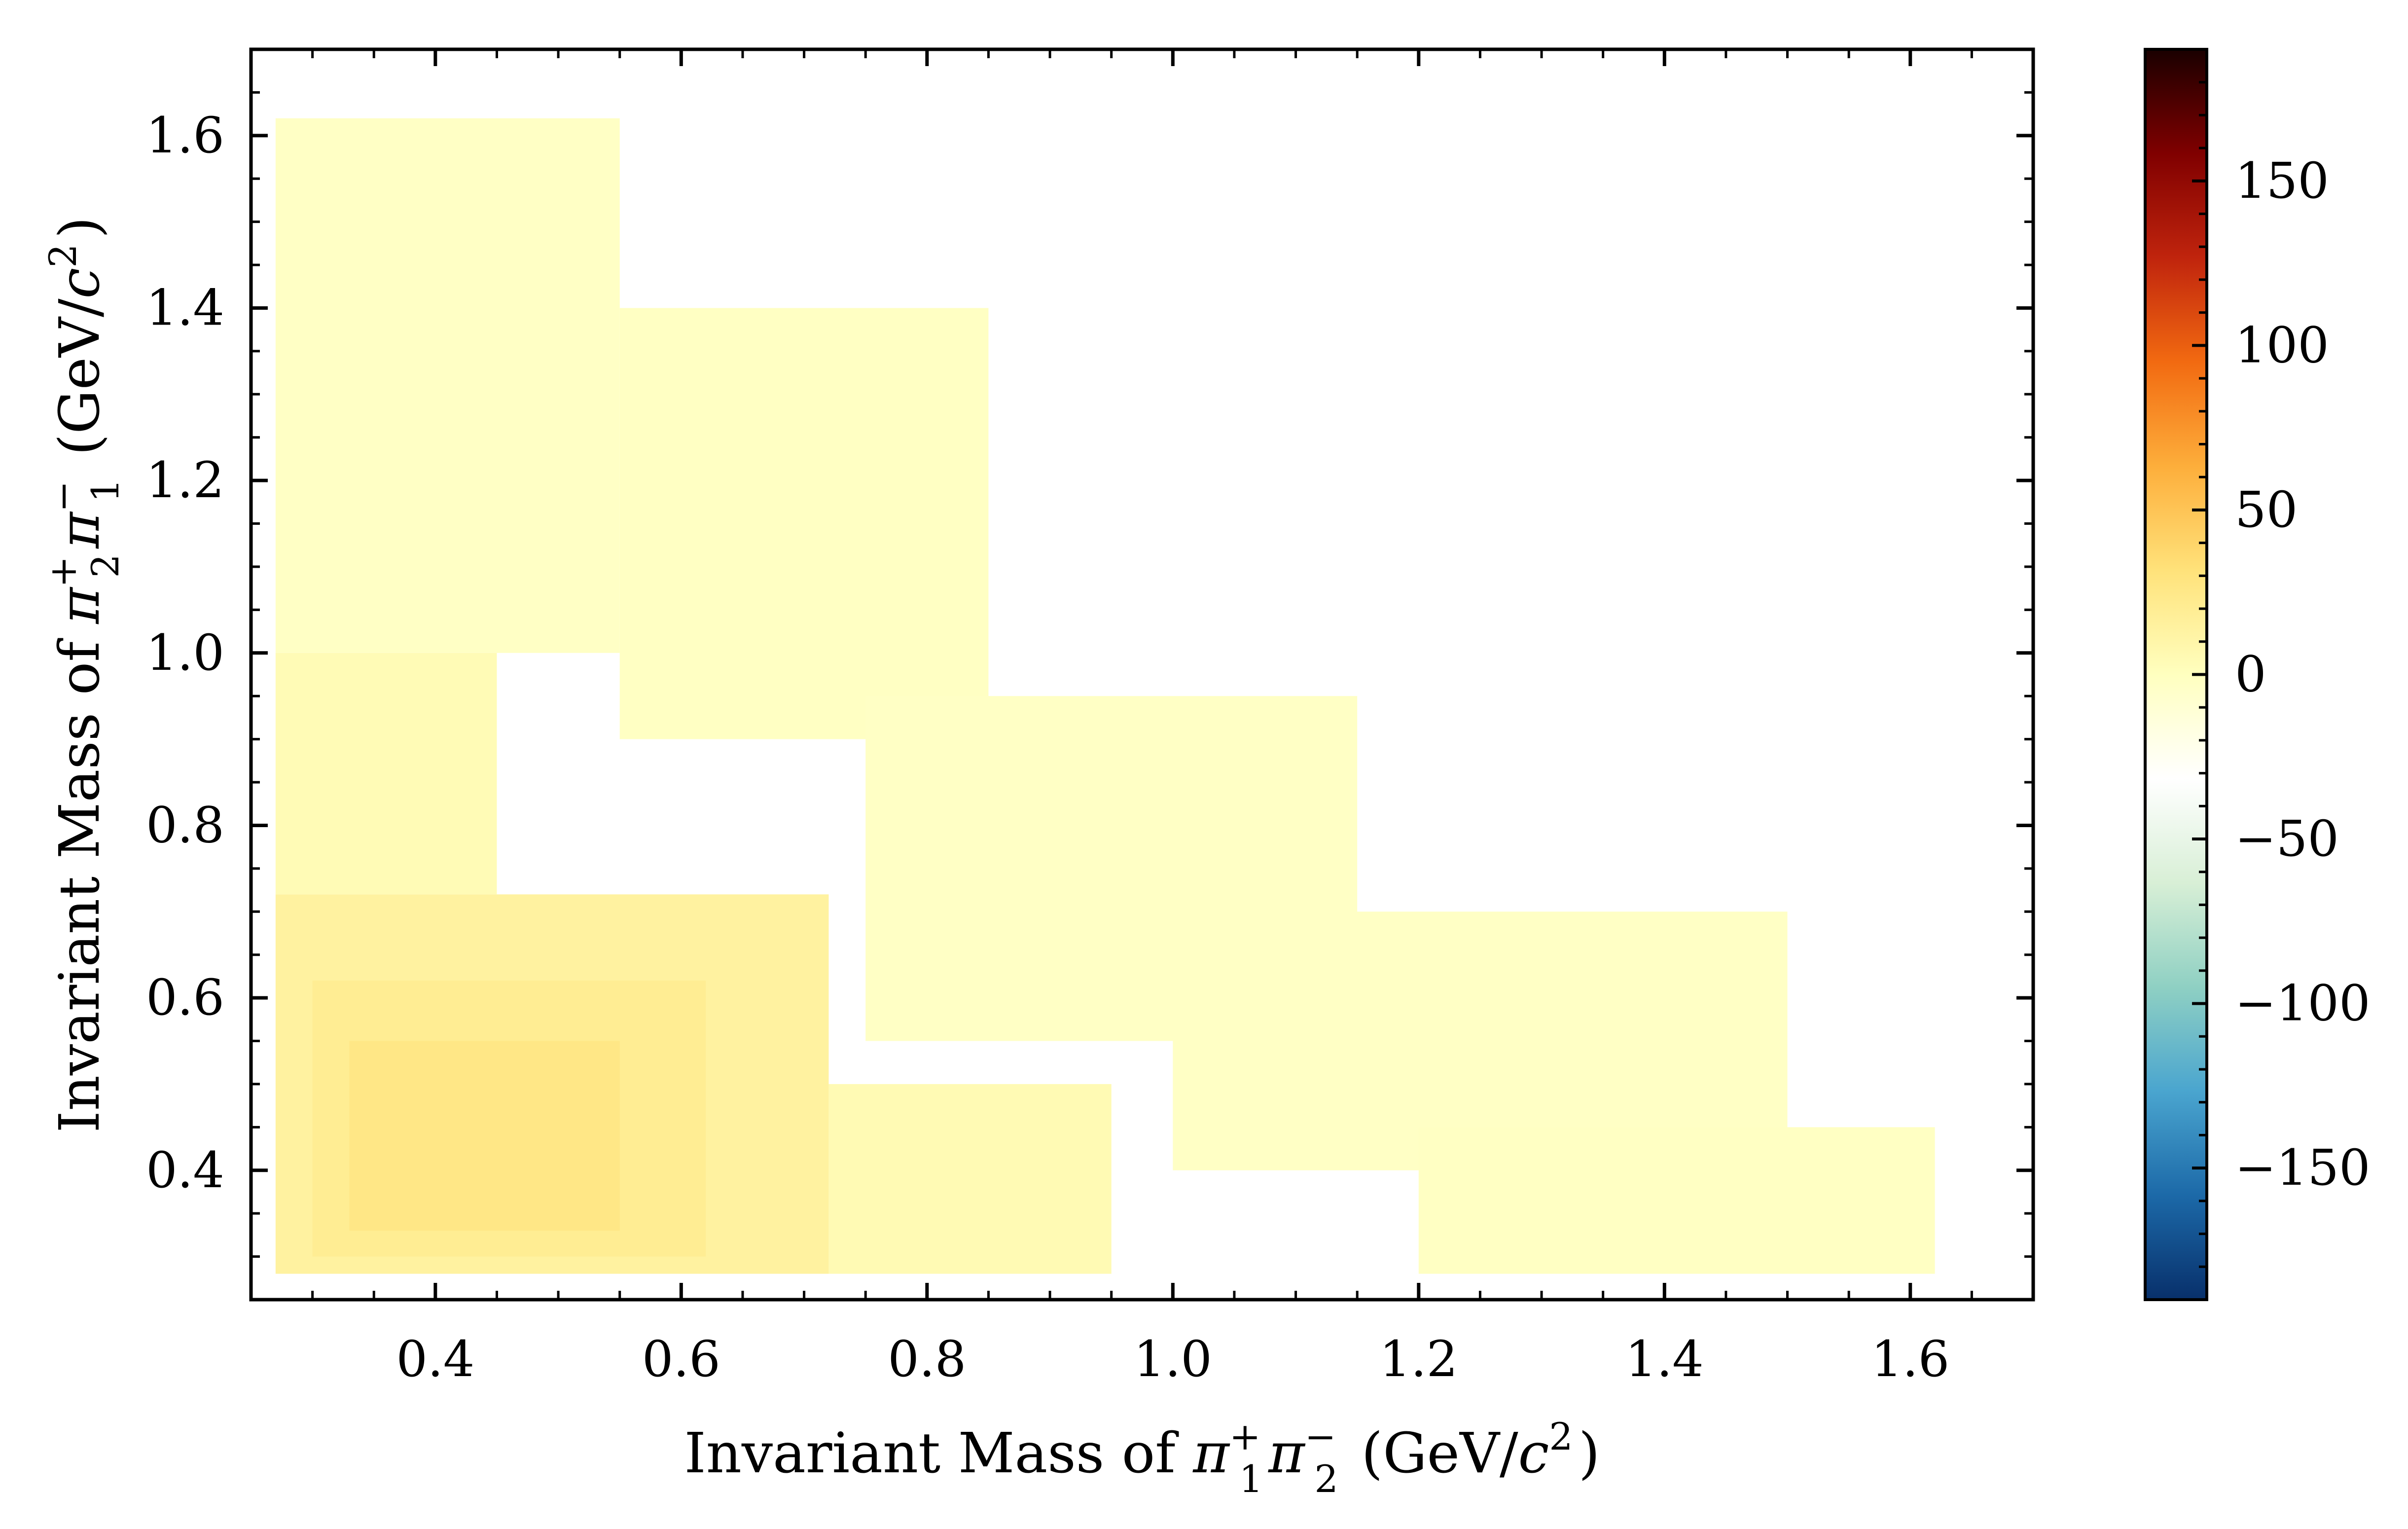  What do you see at coordinates (681, 1359) in the screenshot?
I see `x-tick-label: 0.6` at bounding box center [681, 1359].